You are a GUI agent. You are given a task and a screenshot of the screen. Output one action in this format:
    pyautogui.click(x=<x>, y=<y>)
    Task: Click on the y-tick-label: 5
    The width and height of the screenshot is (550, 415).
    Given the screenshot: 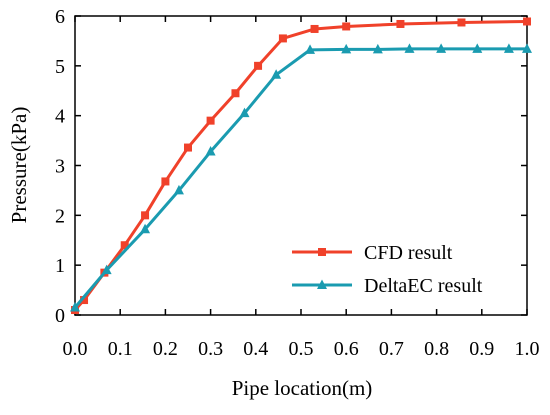 What is the action you would take?
    pyautogui.click(x=60, y=67)
    